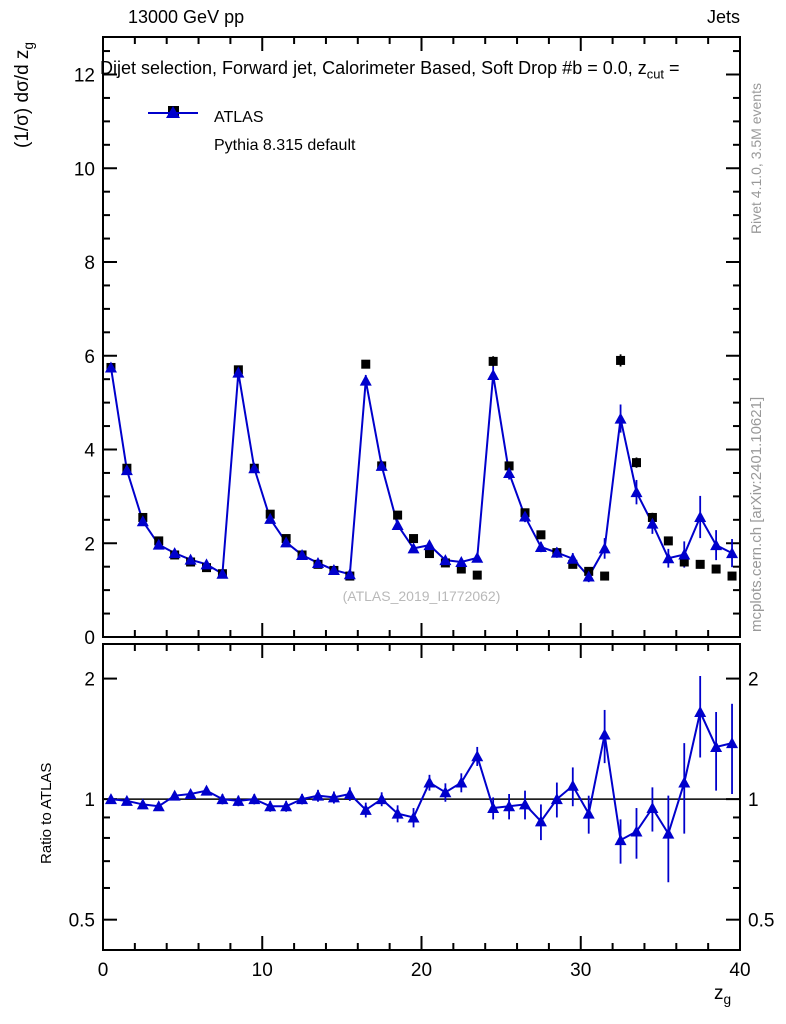  Describe the element at coordinates (89, 451) in the screenshot. I see `tick-label: 4` at that location.